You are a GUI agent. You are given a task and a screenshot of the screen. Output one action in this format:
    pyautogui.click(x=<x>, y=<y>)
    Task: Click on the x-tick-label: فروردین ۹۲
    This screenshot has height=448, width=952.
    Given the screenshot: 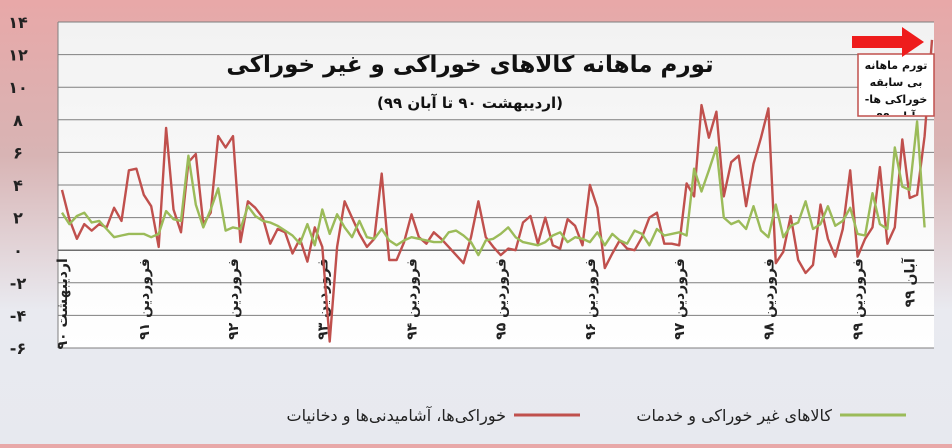 What is the action you would take?
    pyautogui.click(x=234, y=299)
    